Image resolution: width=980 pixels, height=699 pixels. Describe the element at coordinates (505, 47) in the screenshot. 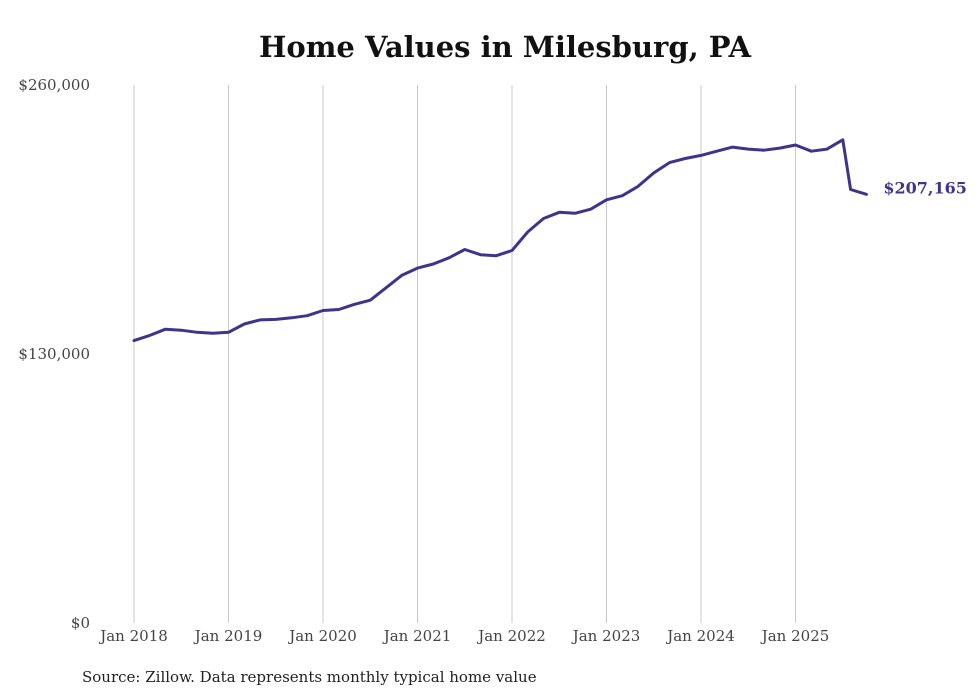

I see `chart-title: Home Values in Milesburg, PA` at that location.